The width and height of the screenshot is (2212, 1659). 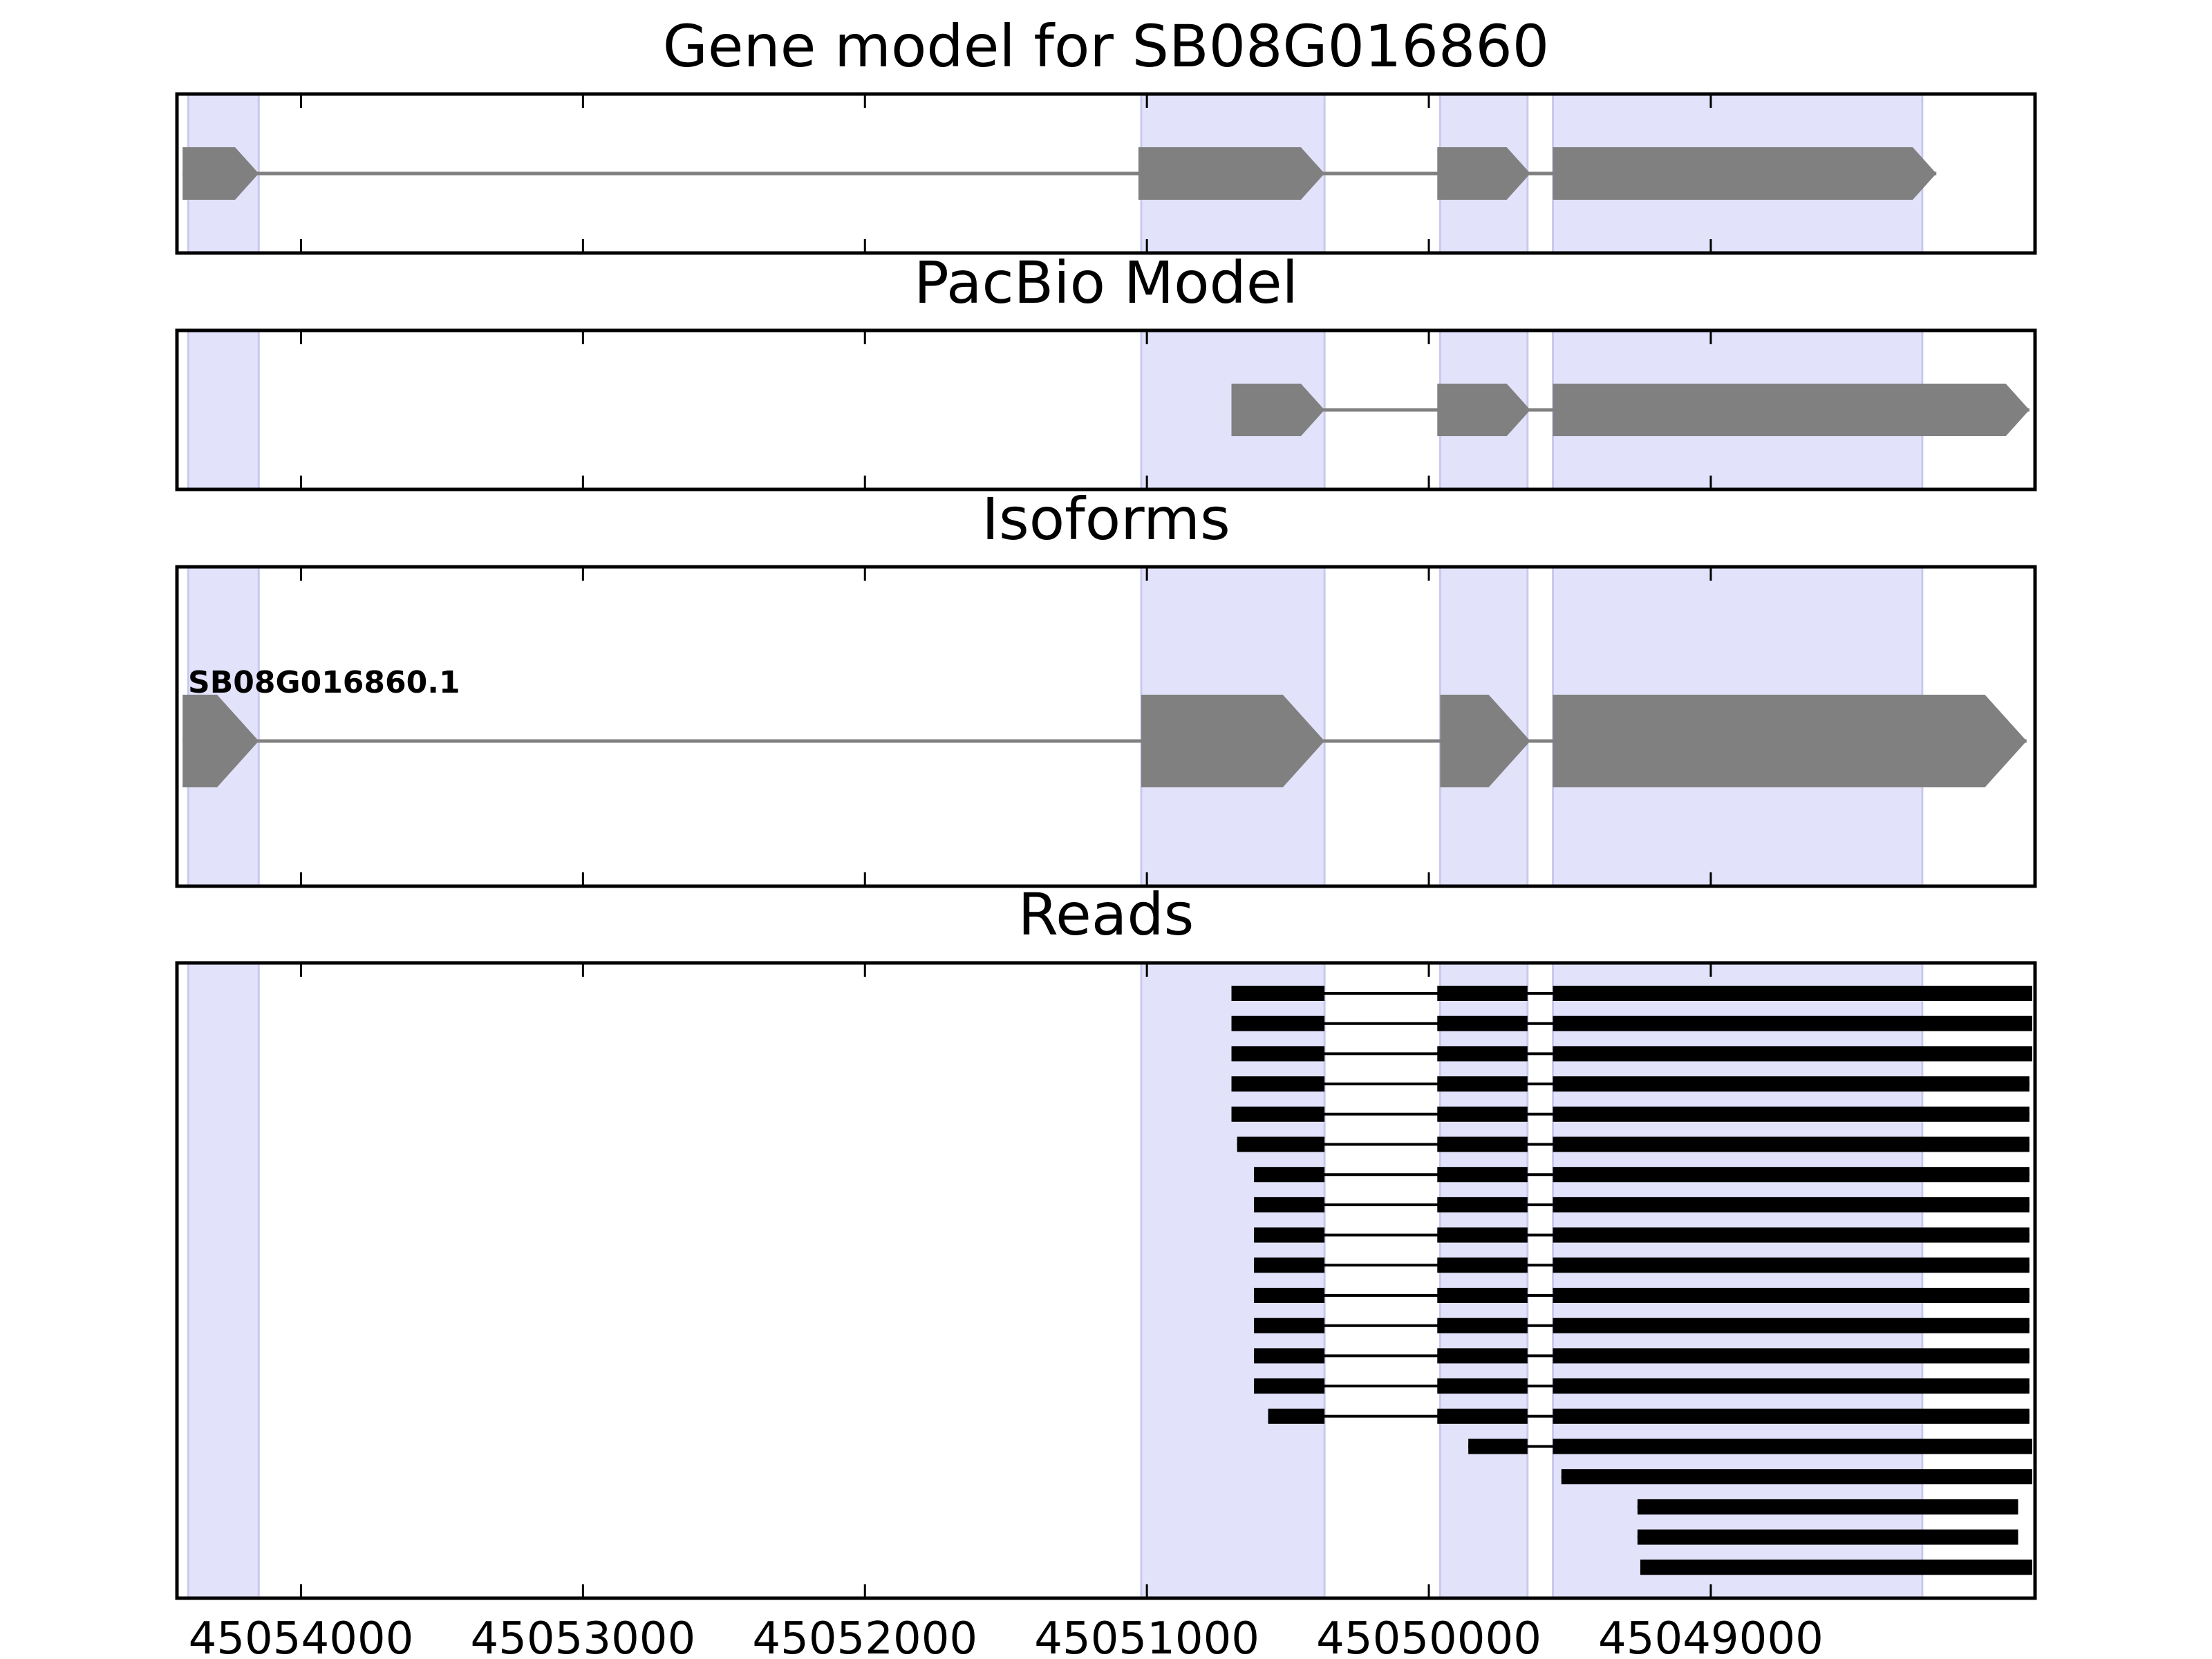 What do you see at coordinates (301, 1636) in the screenshot?
I see `x-tick-label: 45054000` at bounding box center [301, 1636].